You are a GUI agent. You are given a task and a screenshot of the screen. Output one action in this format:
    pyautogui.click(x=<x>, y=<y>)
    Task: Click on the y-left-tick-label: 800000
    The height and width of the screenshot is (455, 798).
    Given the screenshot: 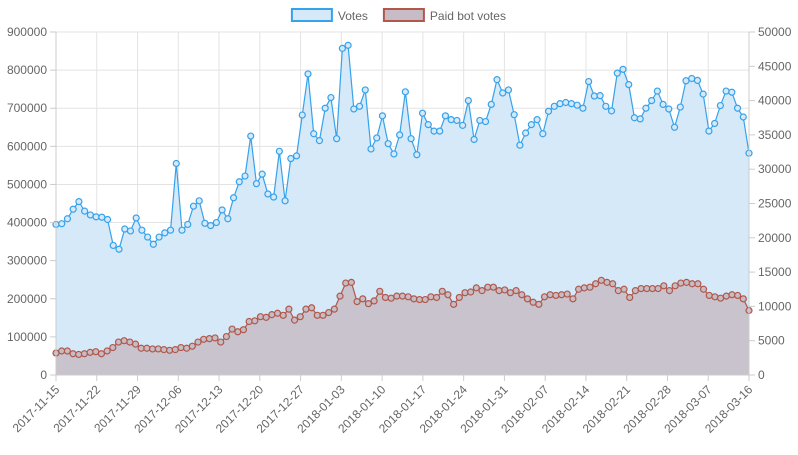 What is the action you would take?
    pyautogui.click(x=27, y=70)
    